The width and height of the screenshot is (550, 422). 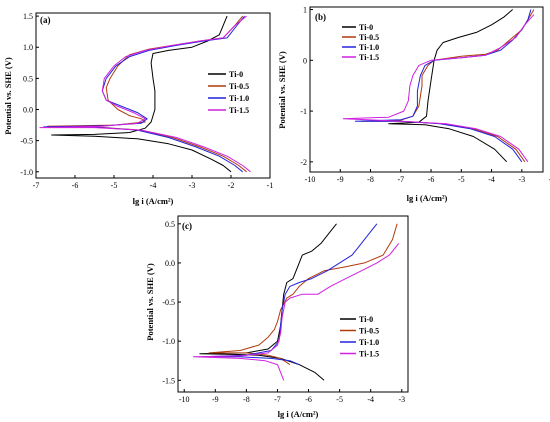 What do you see at coordinates (239, 98) in the screenshot?
I see `panel-a-legend-label: Ti-1.0` at bounding box center [239, 98].